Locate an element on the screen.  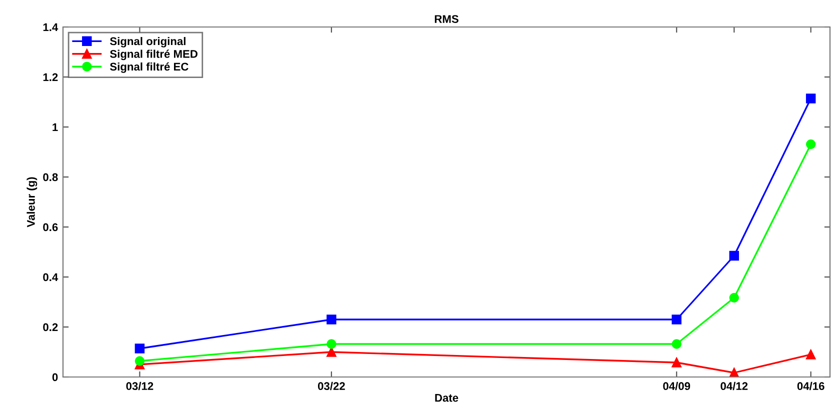
y-axis-title: Valeur (g) is located at coordinates (32, 202).